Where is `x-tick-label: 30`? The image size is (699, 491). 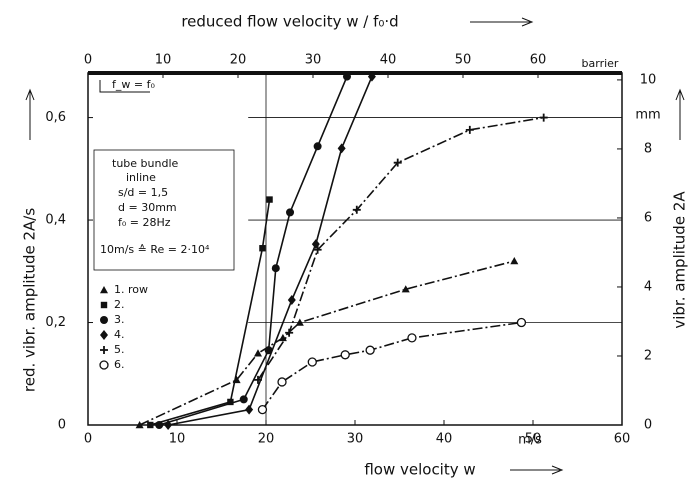
x-tick-label: 30 is located at coordinates (355, 439).